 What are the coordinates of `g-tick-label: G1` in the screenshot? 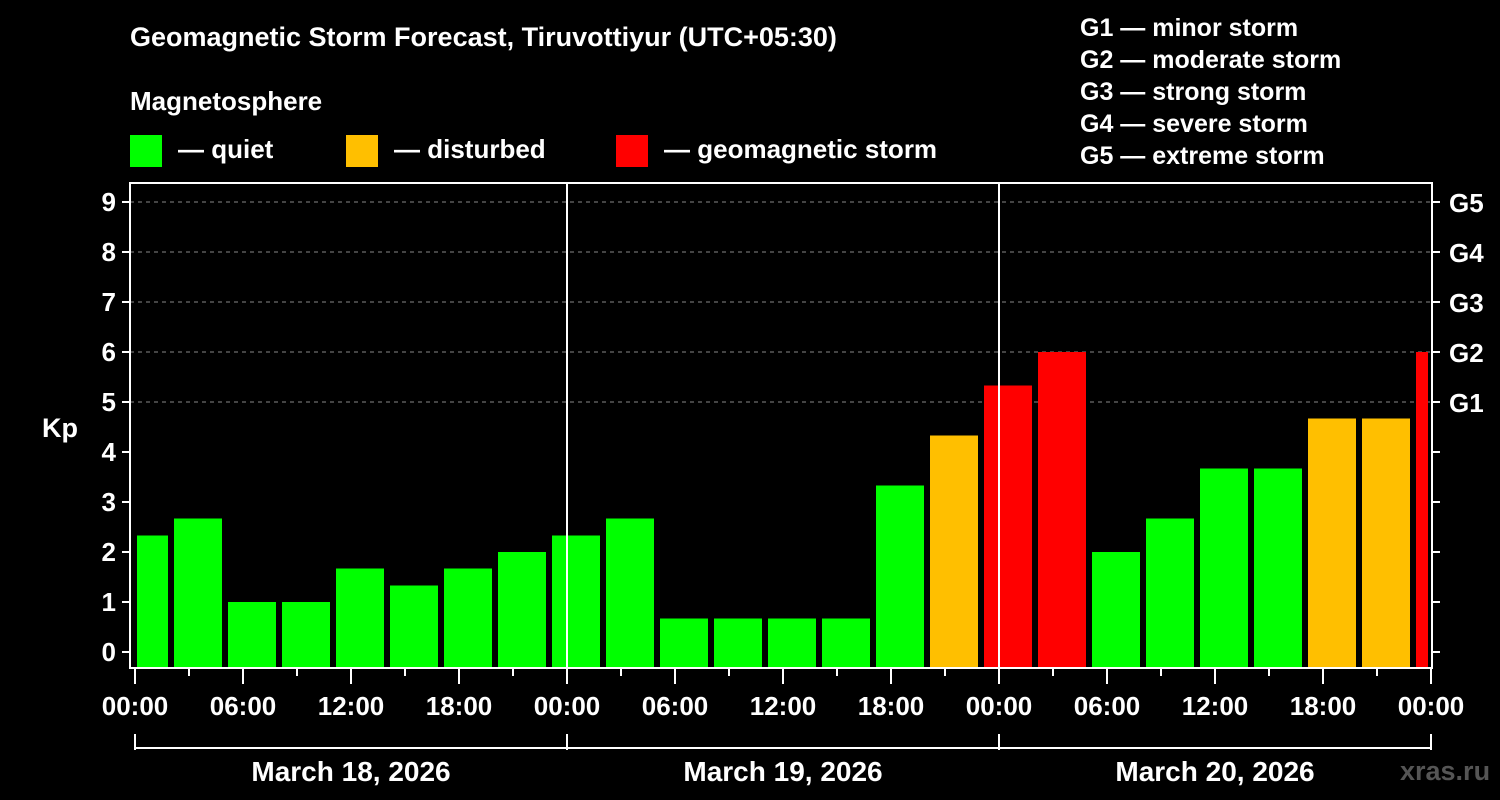 It's located at (1466, 403).